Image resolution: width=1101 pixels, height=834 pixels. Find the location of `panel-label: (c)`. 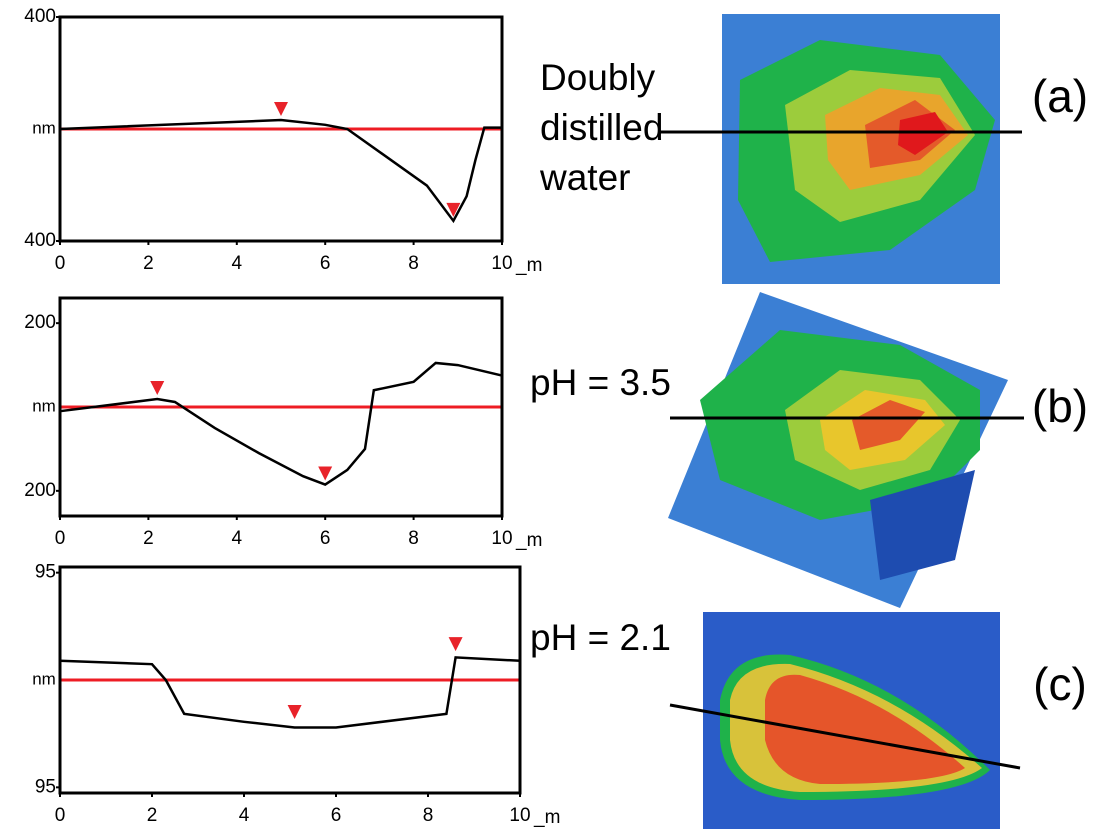

panel-label: (c) is located at coordinates (1060, 684).